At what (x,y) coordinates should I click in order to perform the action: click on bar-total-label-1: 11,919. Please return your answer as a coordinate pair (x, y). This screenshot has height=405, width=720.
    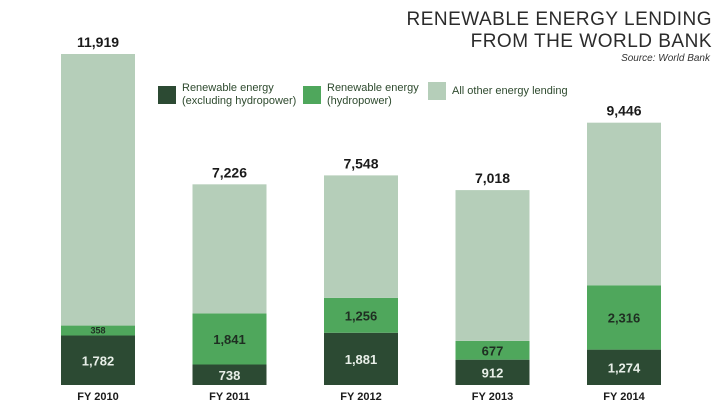
    Looking at the image, I should click on (98, 42).